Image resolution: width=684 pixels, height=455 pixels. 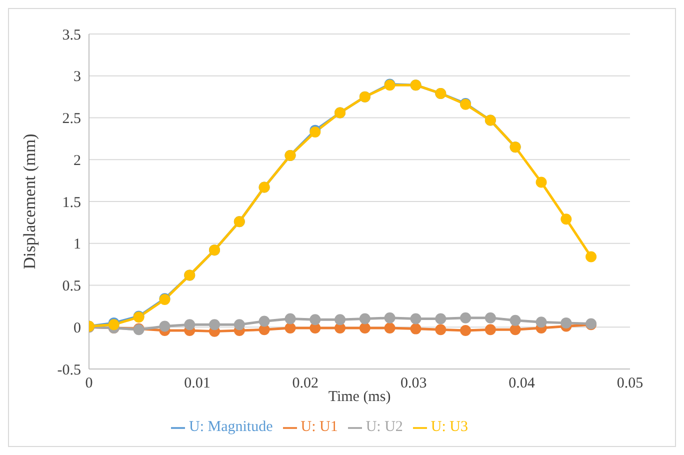 I want to click on y-tick-label: 1.5, so click(x=71, y=202).